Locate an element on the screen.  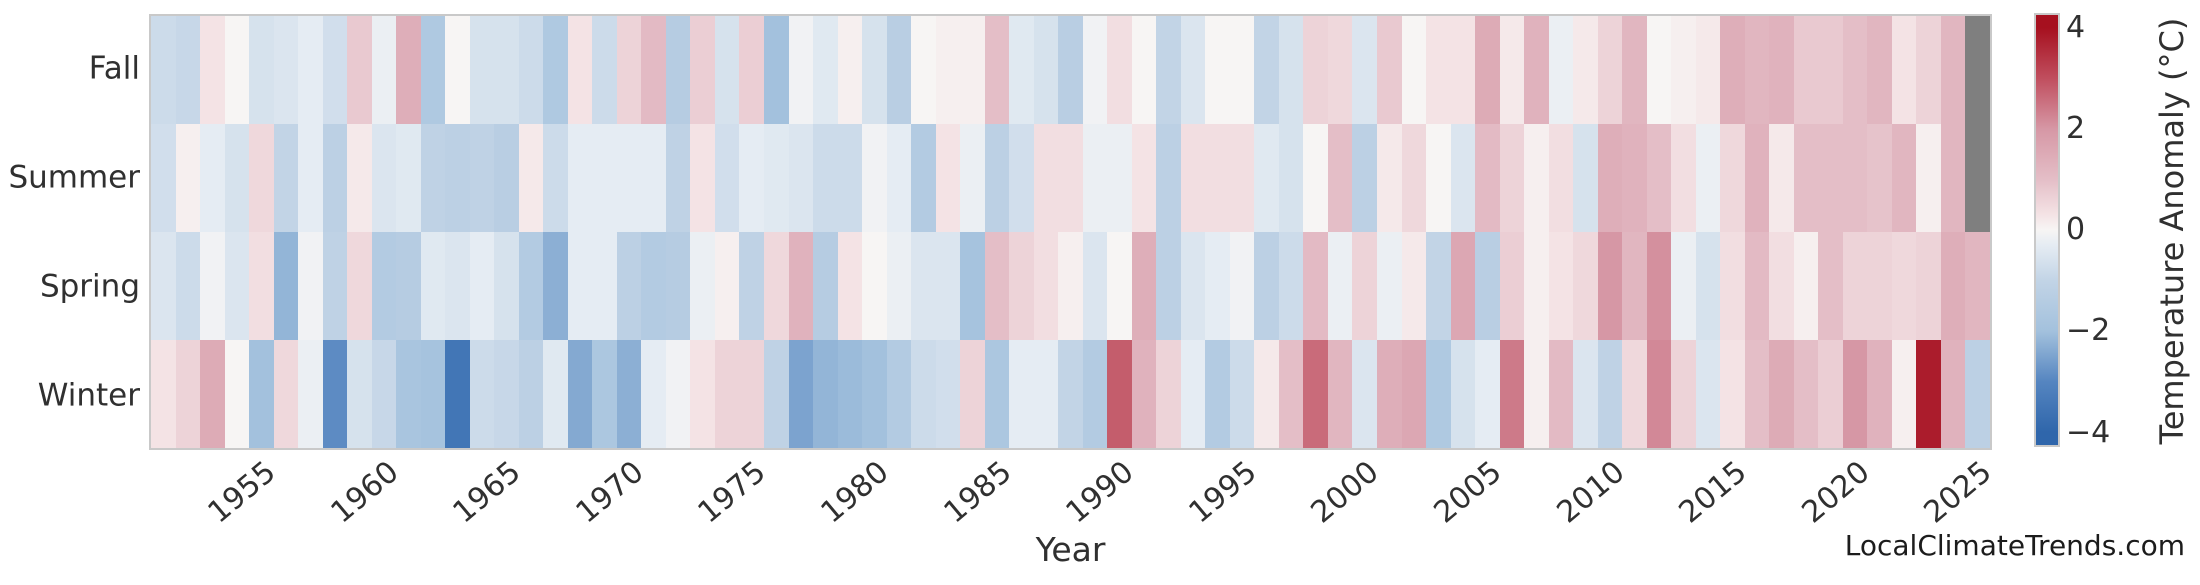
x-tick-label: 1965 is located at coordinates (487, 492).